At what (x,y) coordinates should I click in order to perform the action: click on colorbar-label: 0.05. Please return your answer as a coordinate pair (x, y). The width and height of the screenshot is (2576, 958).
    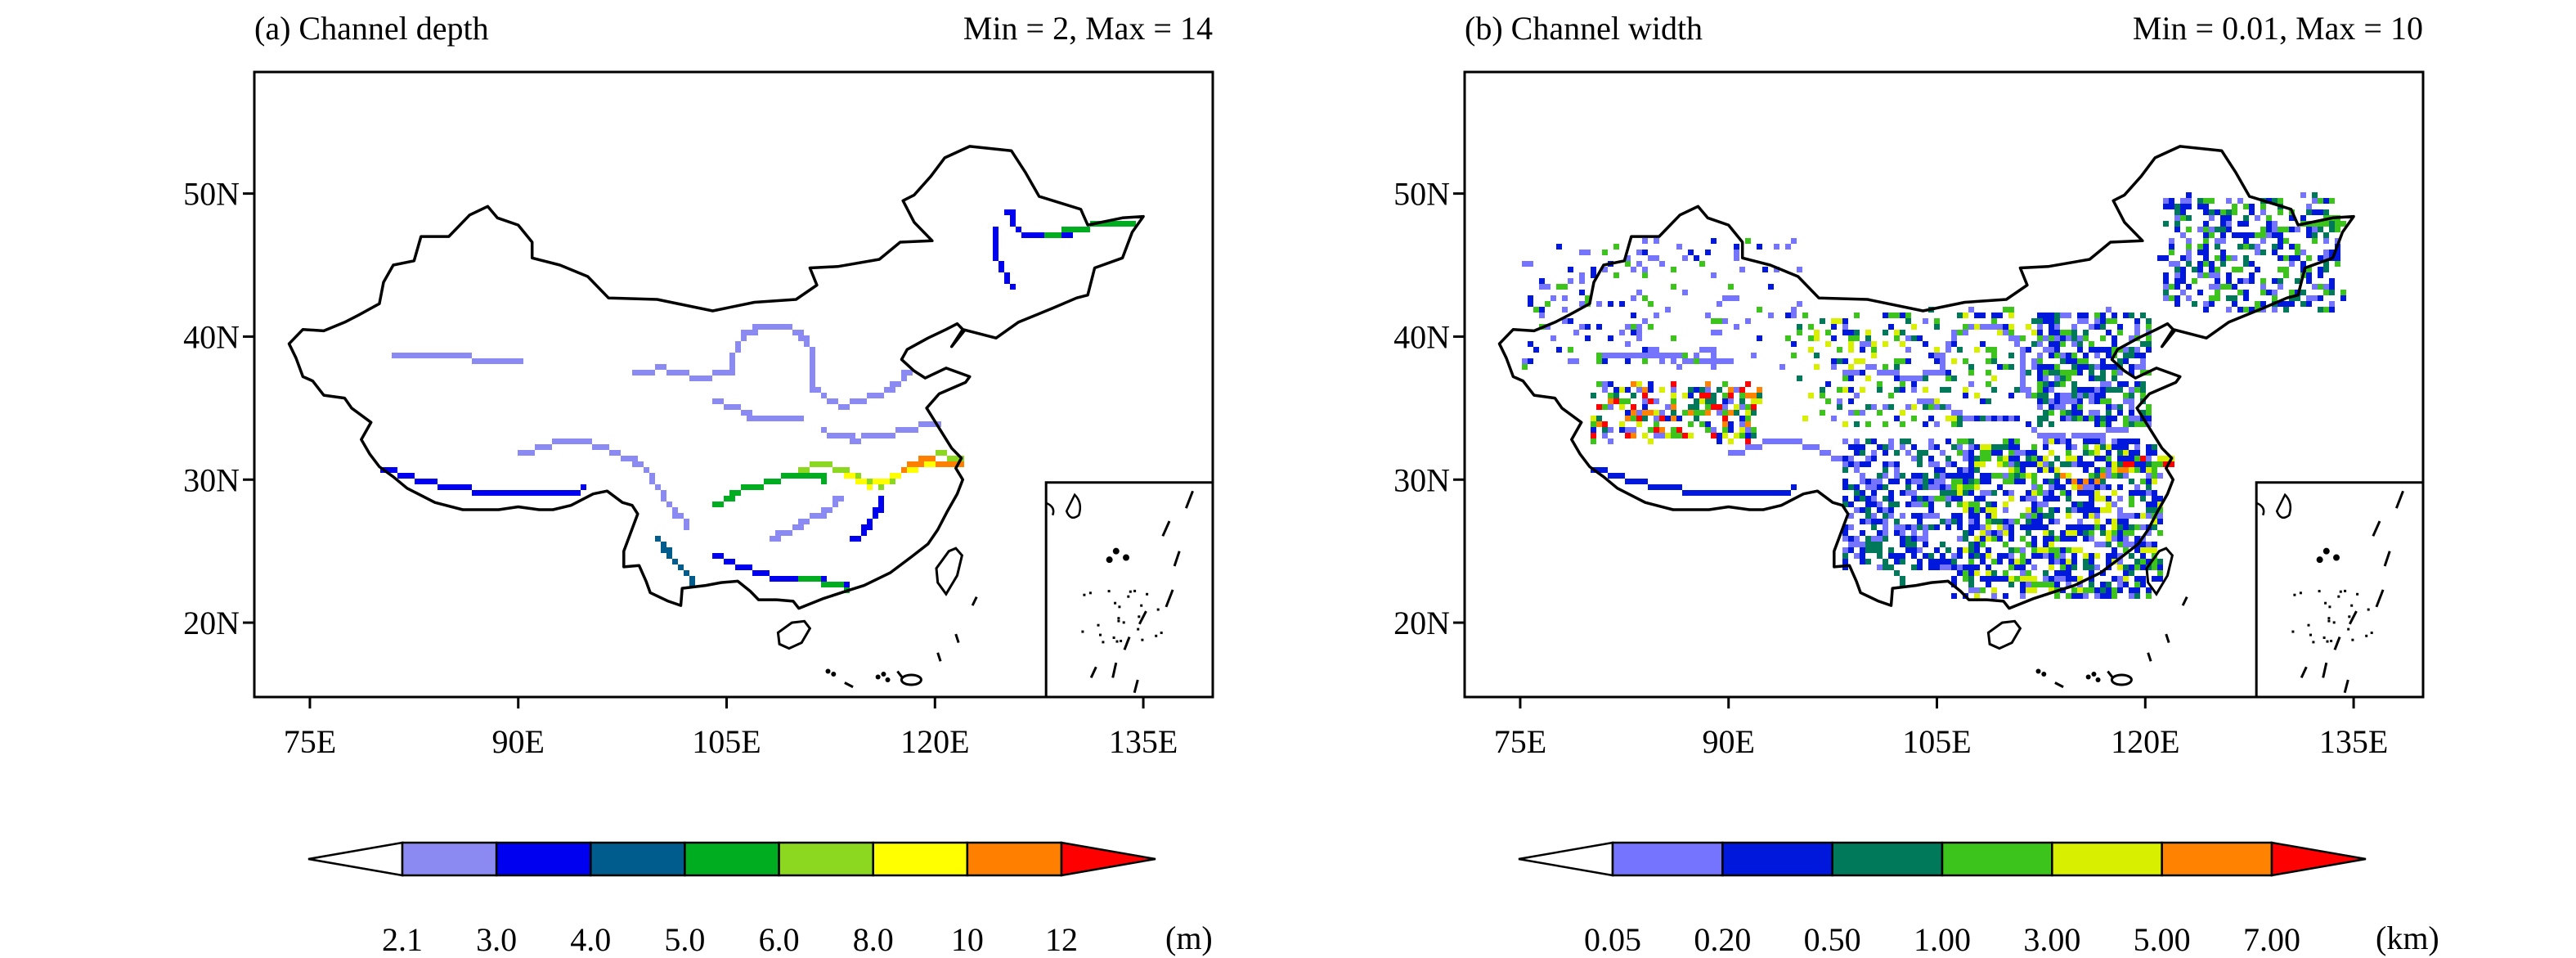
    Looking at the image, I should click on (1612, 940).